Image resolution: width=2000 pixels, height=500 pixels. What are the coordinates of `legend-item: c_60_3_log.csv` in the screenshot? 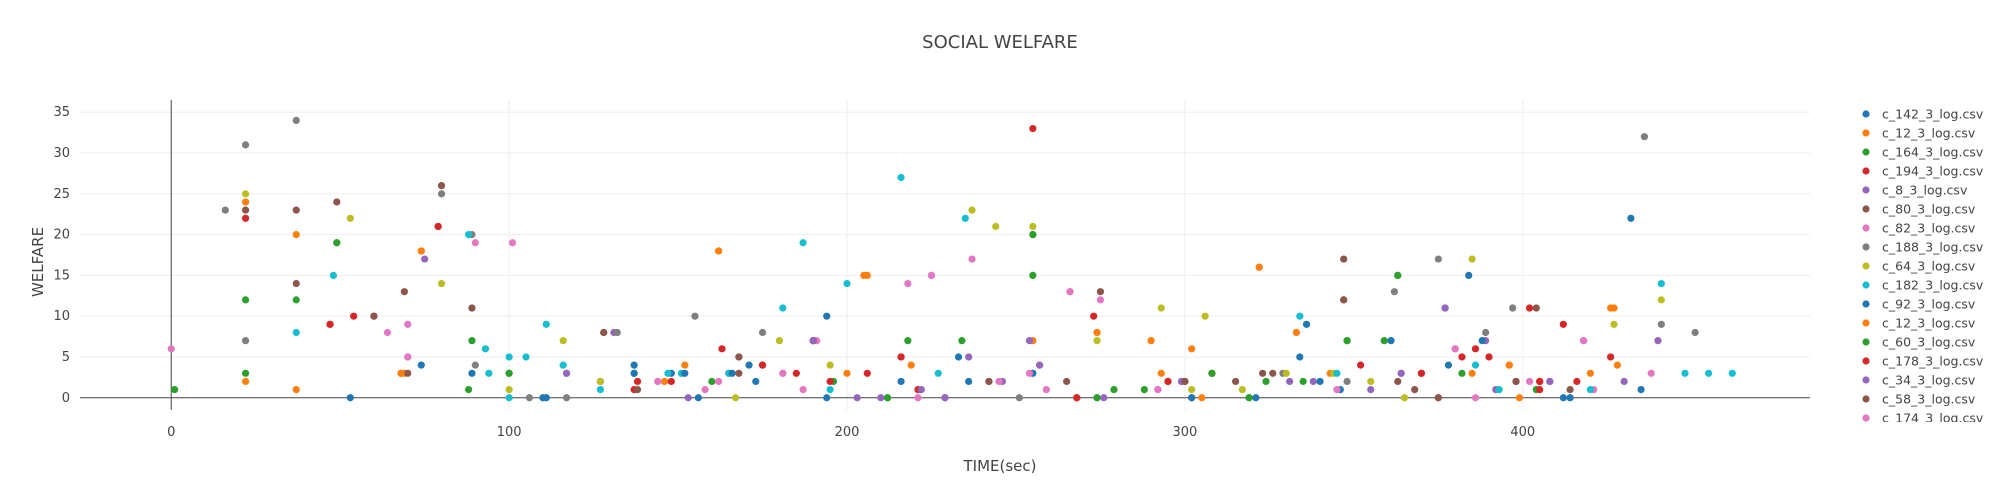 It's located at (1919, 342).